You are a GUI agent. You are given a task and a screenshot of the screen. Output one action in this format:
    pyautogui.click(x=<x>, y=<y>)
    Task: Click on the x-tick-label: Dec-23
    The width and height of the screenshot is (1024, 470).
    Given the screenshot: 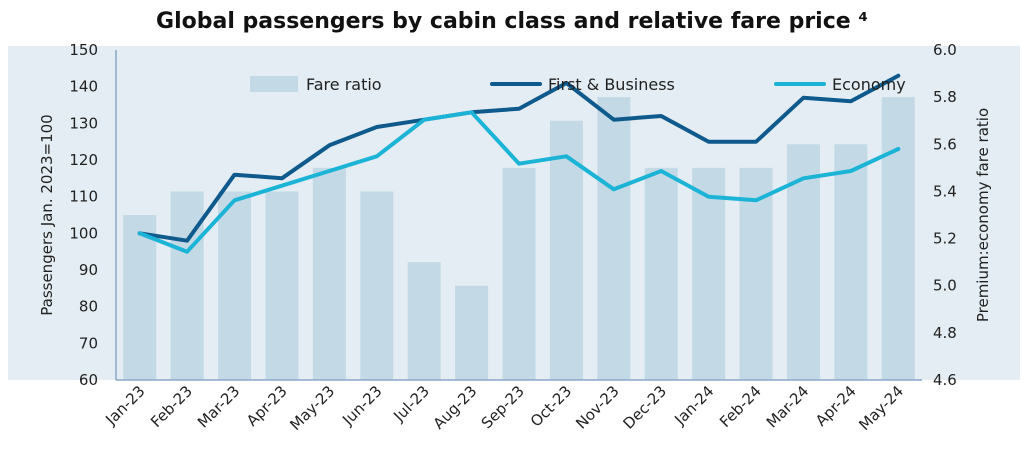 What is the action you would take?
    pyautogui.click(x=644, y=407)
    